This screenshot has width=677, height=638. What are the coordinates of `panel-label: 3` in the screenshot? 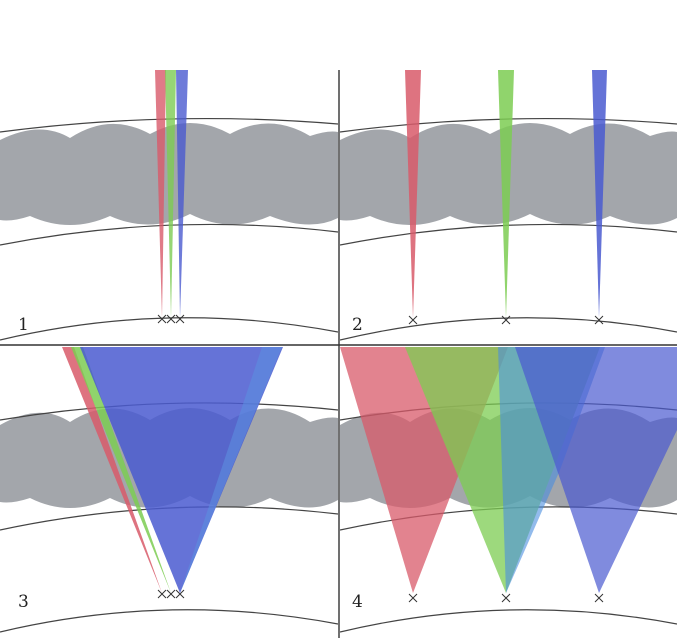 It's located at (23, 602).